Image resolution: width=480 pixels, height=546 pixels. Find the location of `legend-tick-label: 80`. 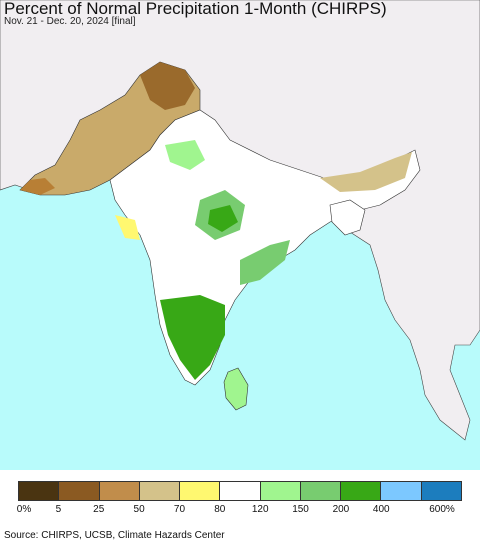

legend-tick-label: 80 is located at coordinates (220, 509).